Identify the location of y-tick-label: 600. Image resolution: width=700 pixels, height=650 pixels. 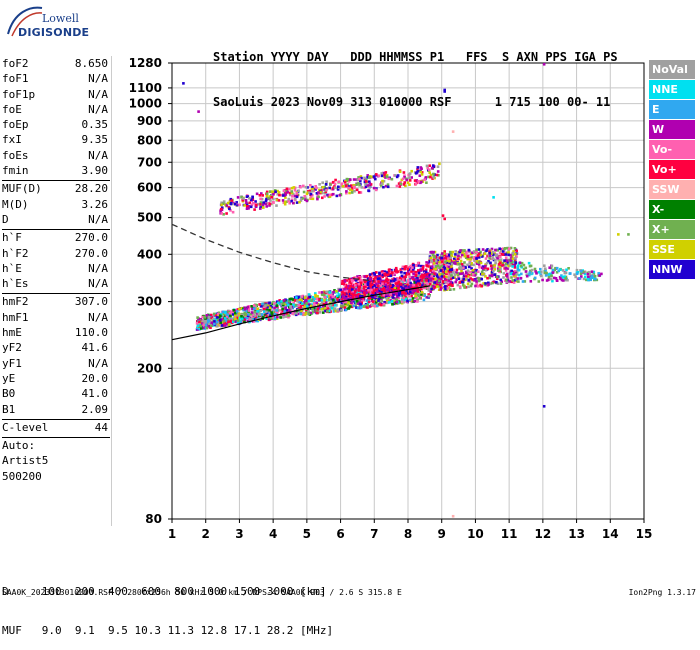
(149, 188).